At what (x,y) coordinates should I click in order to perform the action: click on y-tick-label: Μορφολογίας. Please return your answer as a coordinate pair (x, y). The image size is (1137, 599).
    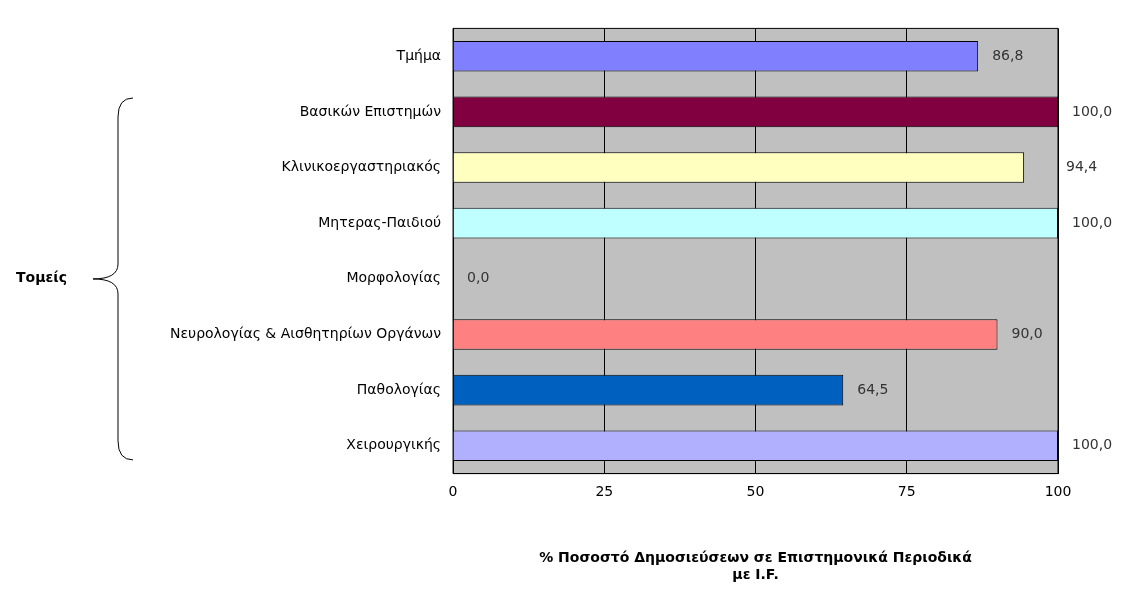
    Looking at the image, I should click on (394, 277).